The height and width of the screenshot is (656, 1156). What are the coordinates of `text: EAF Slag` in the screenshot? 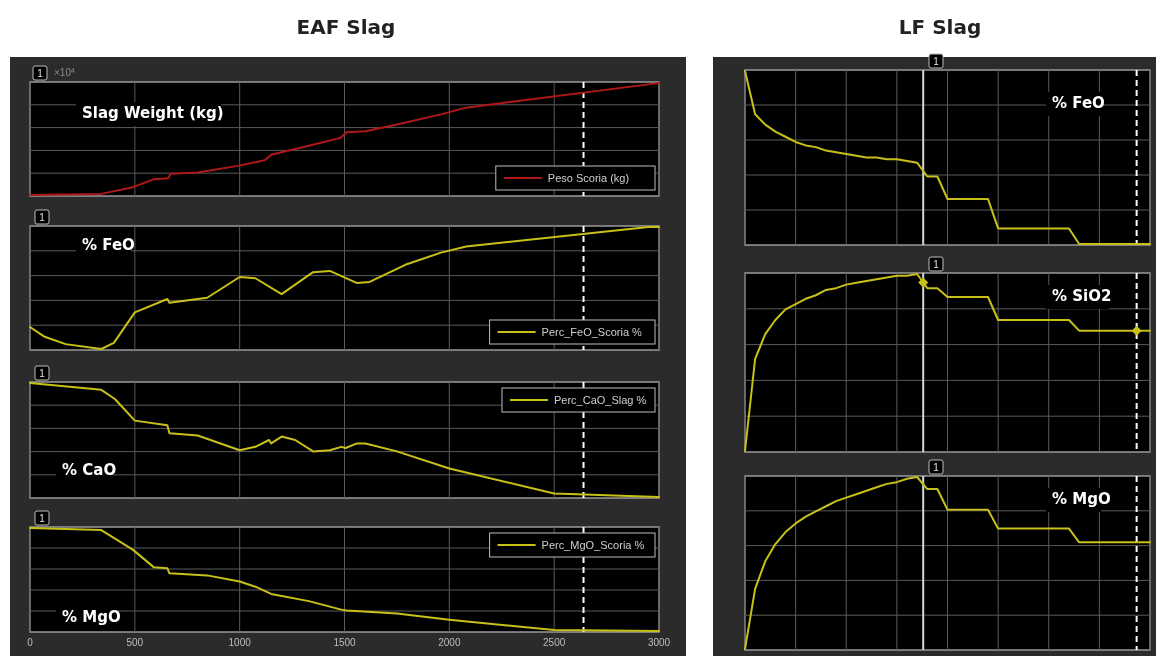 It's located at (346, 27).